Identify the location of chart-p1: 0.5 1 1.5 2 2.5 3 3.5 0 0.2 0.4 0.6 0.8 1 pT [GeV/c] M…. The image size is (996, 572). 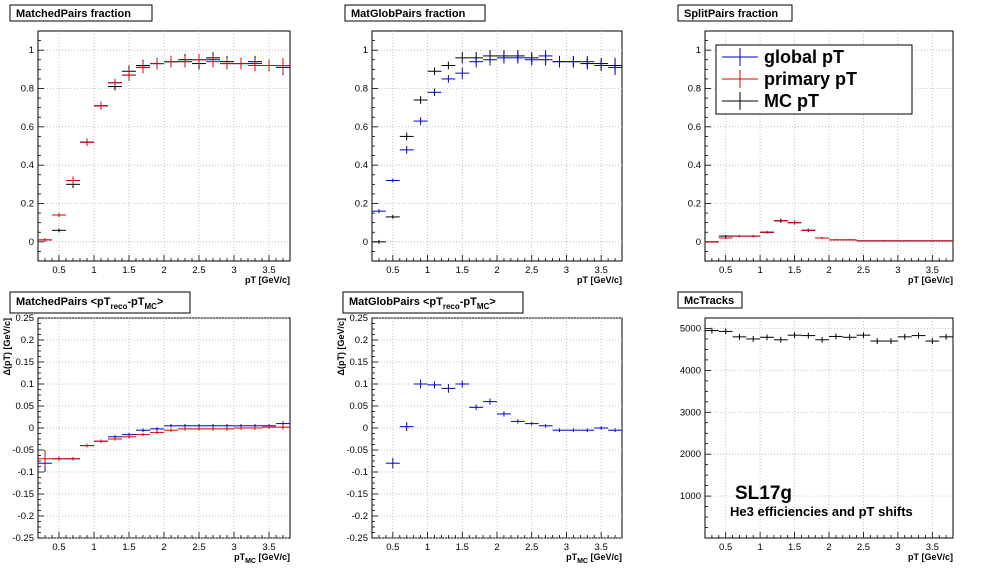
(150, 144).